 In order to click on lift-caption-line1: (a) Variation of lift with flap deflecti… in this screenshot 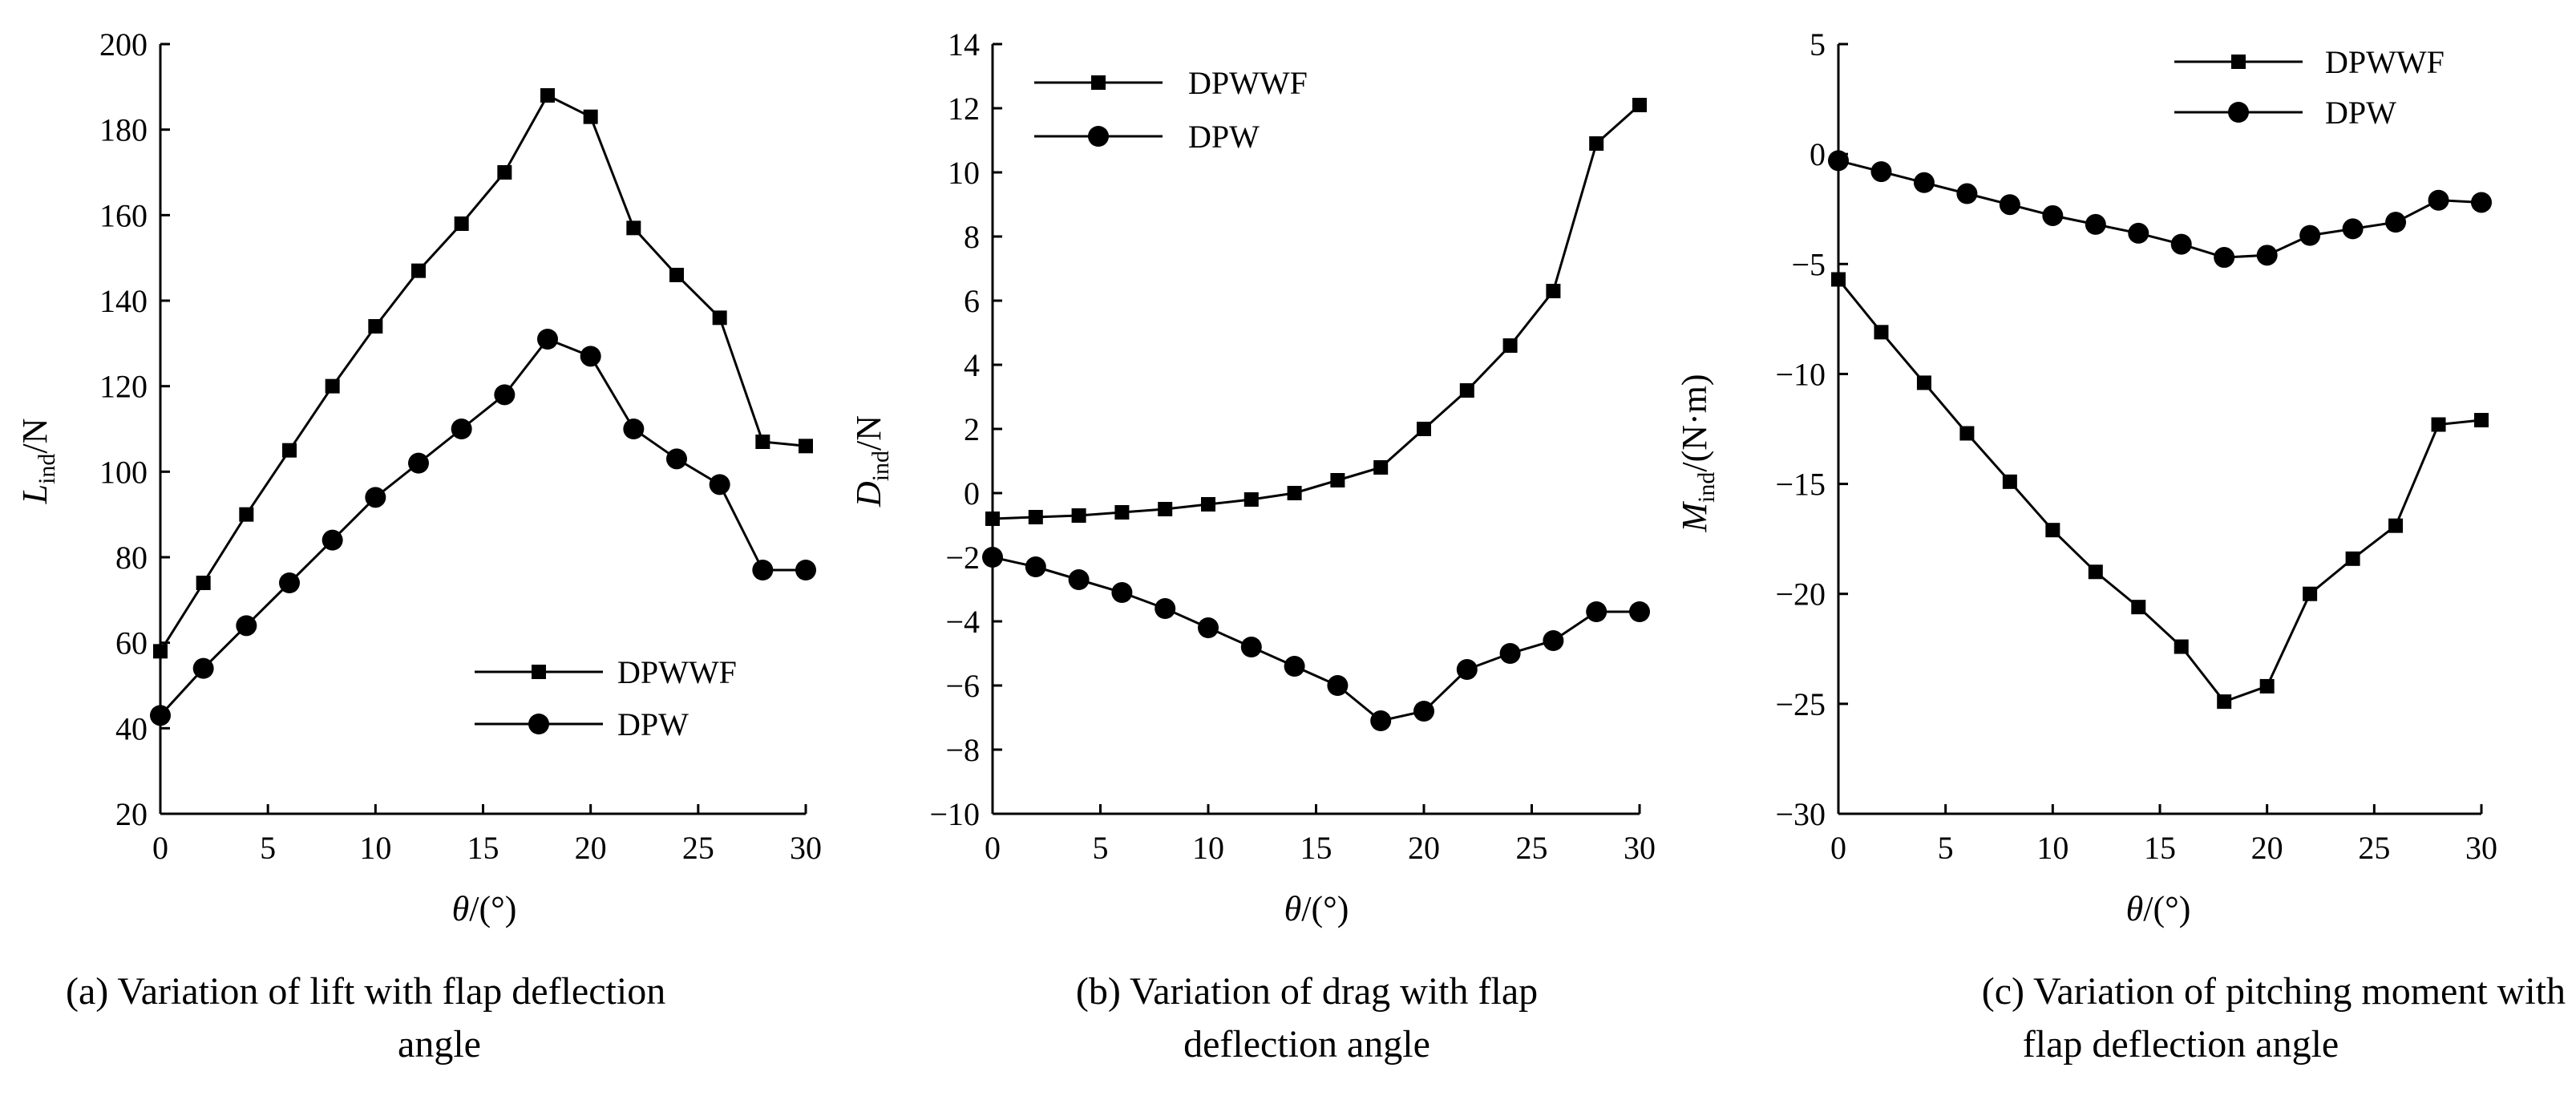, I will do `click(365, 991)`.